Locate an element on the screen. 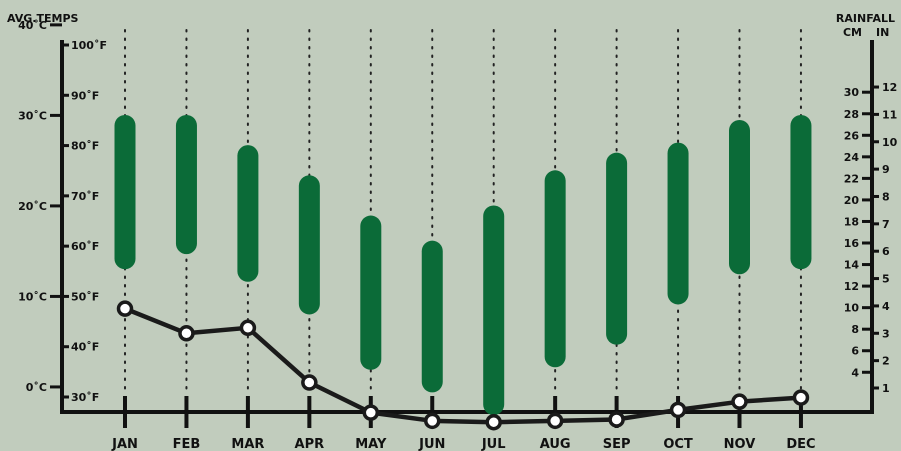  rainfall-point-mar is located at coordinates (248, 328).